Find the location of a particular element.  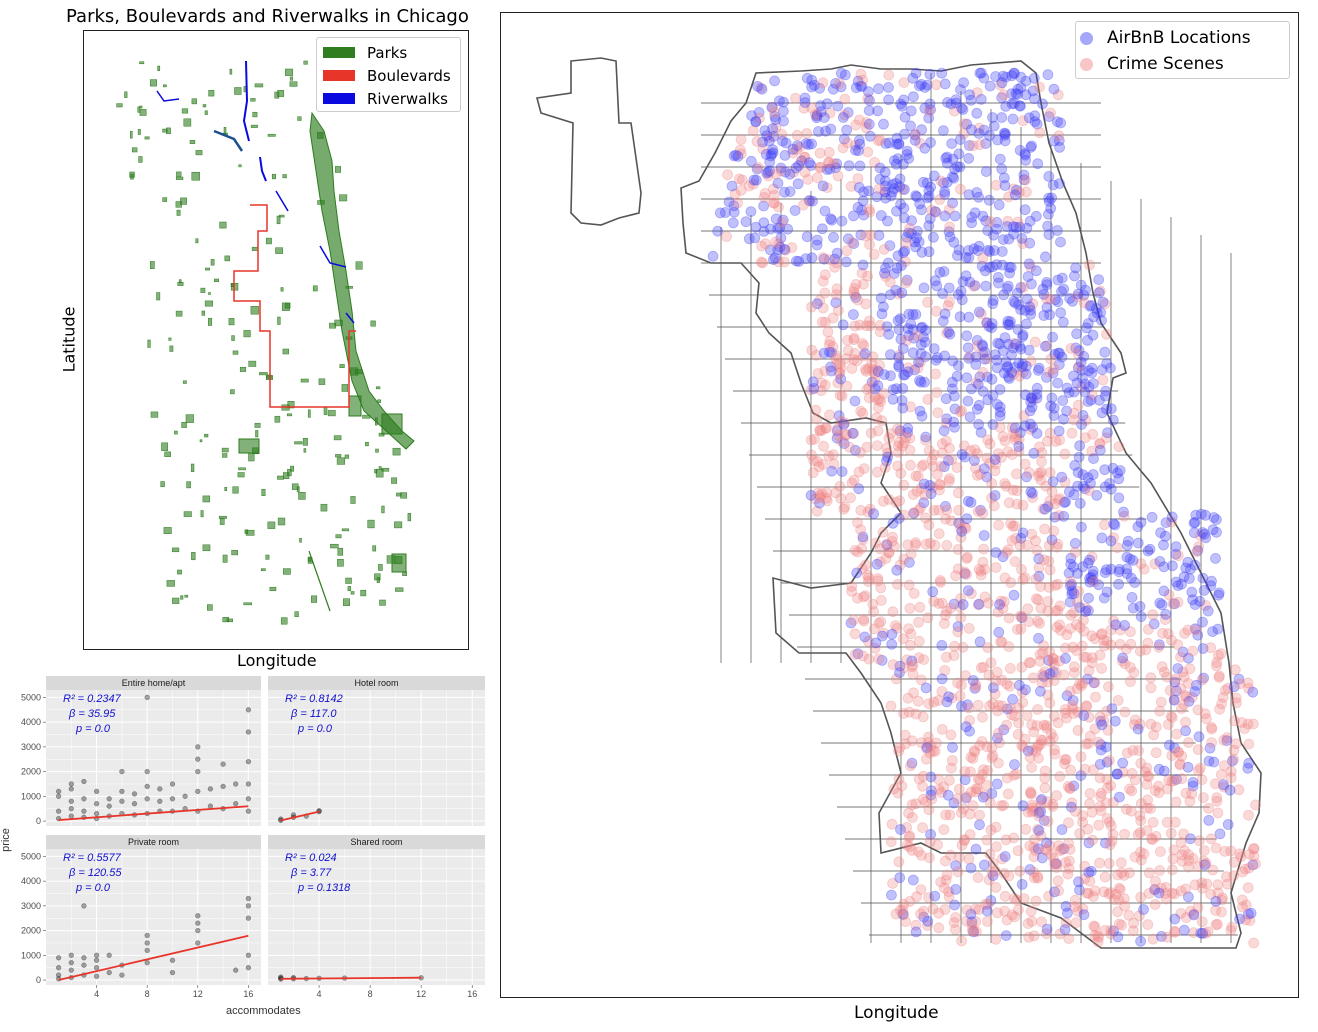

airbnb-crime-xlabel: Longitude is located at coordinates (896, 1013).